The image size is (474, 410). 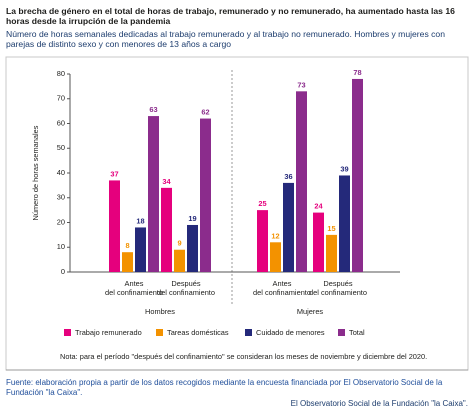 I want to click on y-tick-label: 60, so click(x=61, y=122).